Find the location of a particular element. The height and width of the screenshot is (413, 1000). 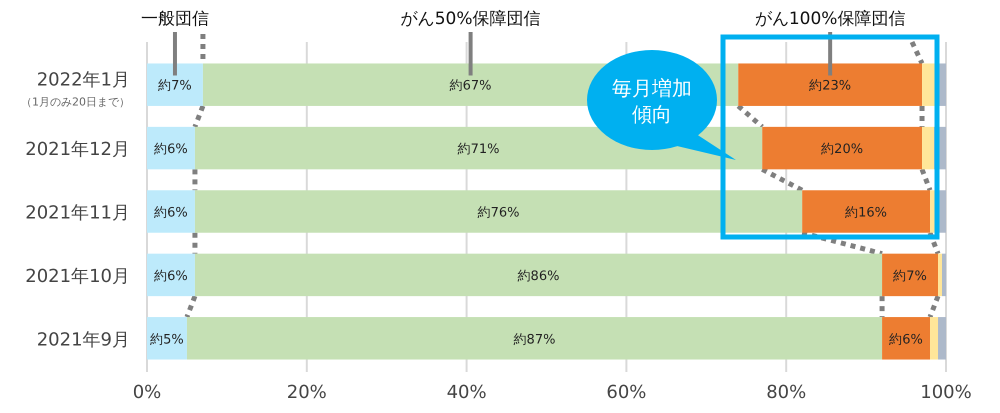

y-tick-label: 2021年12月 is located at coordinates (77, 149).